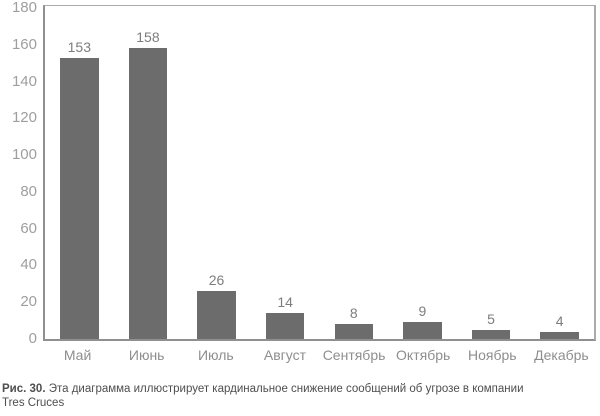 The height and width of the screenshot is (416, 600). I want to click on y-tick-label: 120, so click(24, 118).